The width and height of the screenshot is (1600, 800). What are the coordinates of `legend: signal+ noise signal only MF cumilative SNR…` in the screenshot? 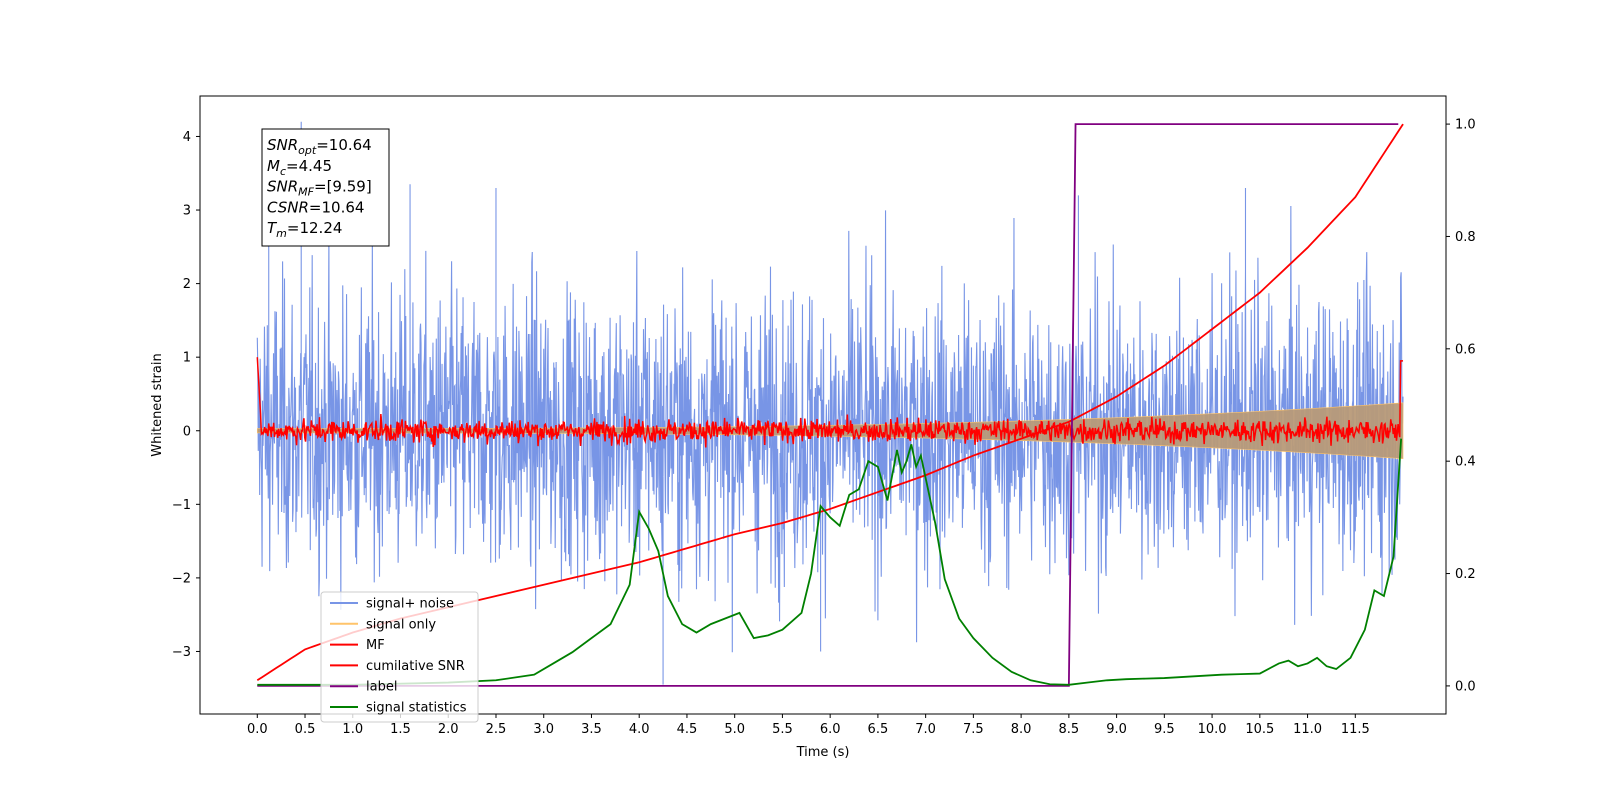 It's located at (399, 657).